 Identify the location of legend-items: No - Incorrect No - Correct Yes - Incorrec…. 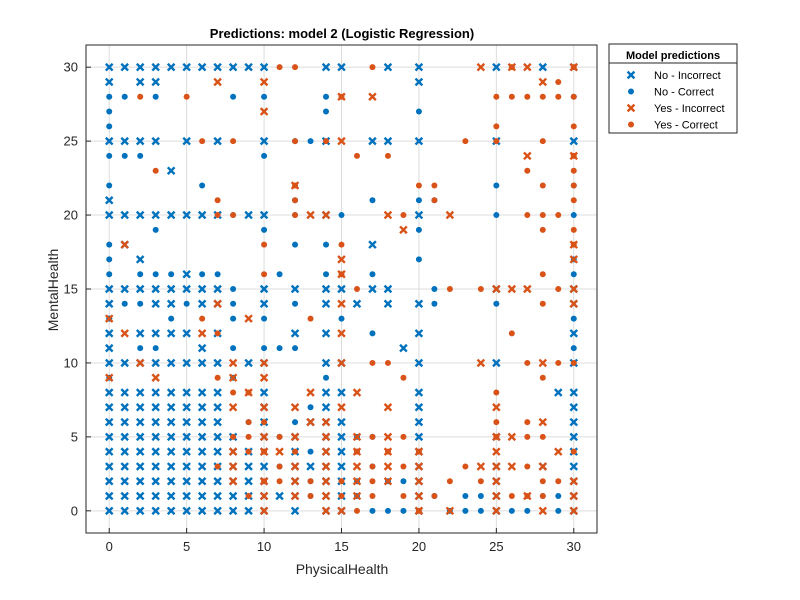
(675, 101).